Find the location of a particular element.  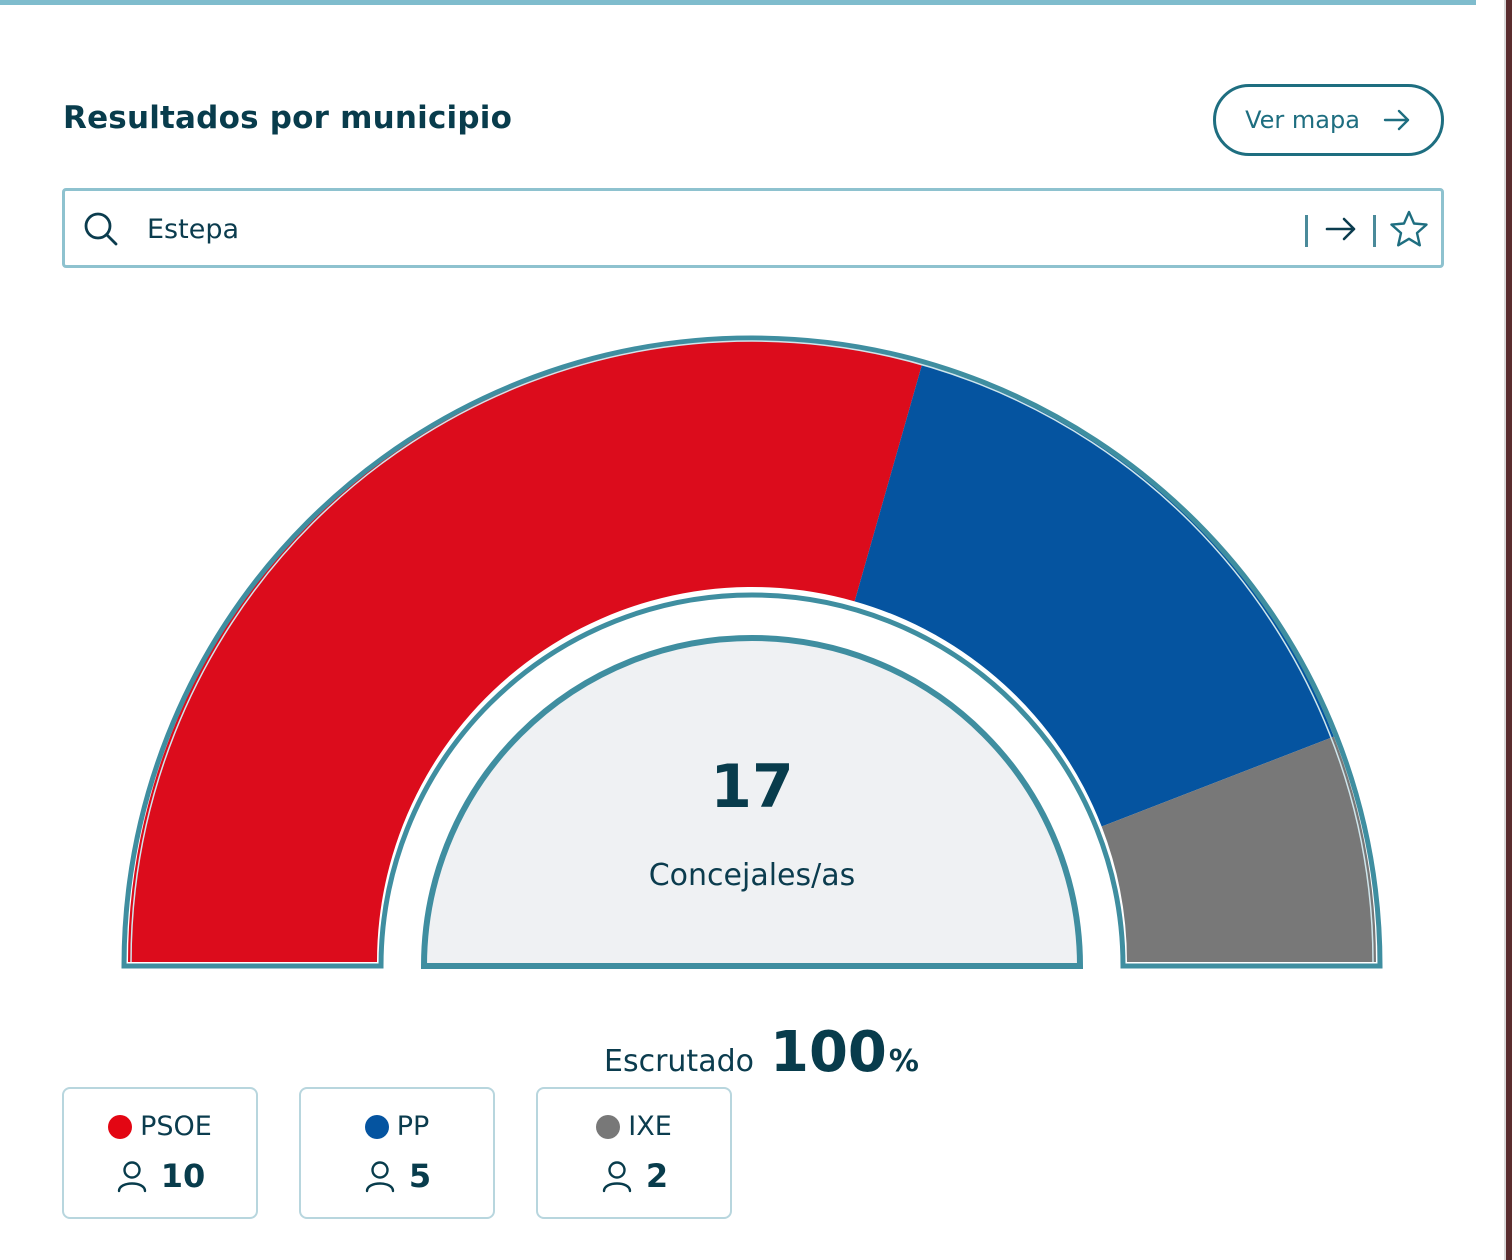

party-name: PP is located at coordinates (413, 1126).